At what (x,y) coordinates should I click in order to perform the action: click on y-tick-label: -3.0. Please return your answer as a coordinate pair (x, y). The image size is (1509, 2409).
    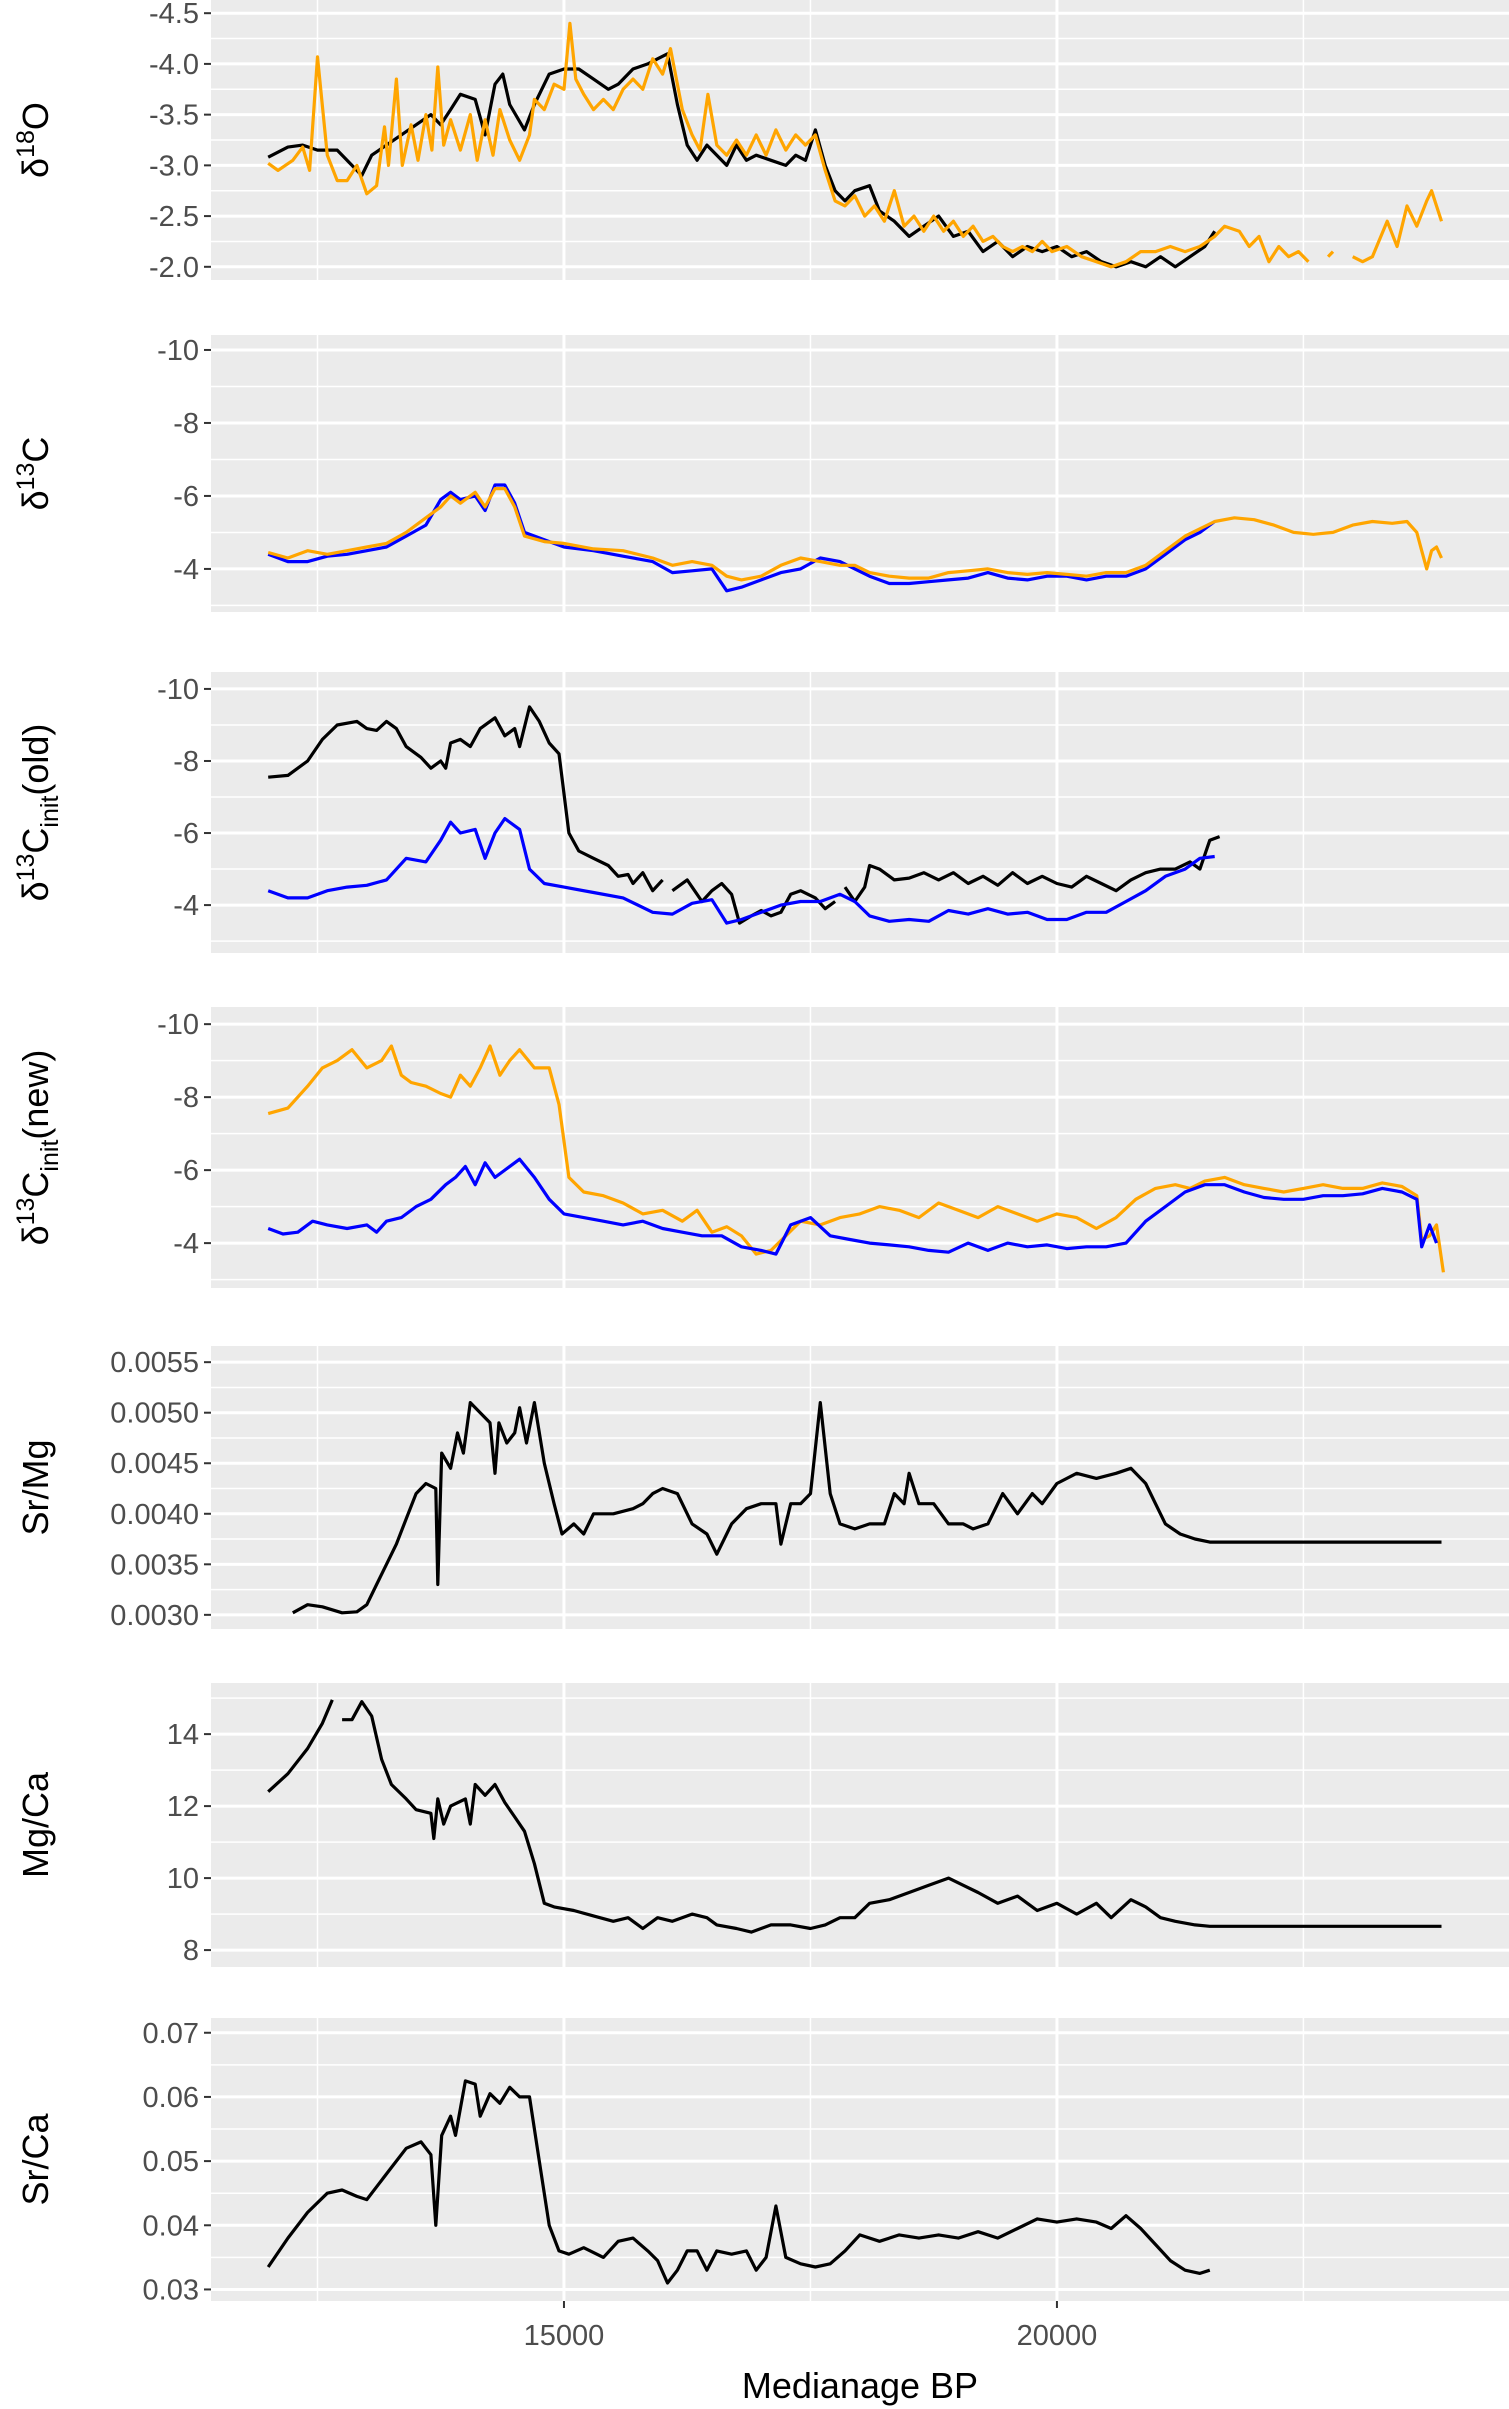
    Looking at the image, I should click on (174, 166).